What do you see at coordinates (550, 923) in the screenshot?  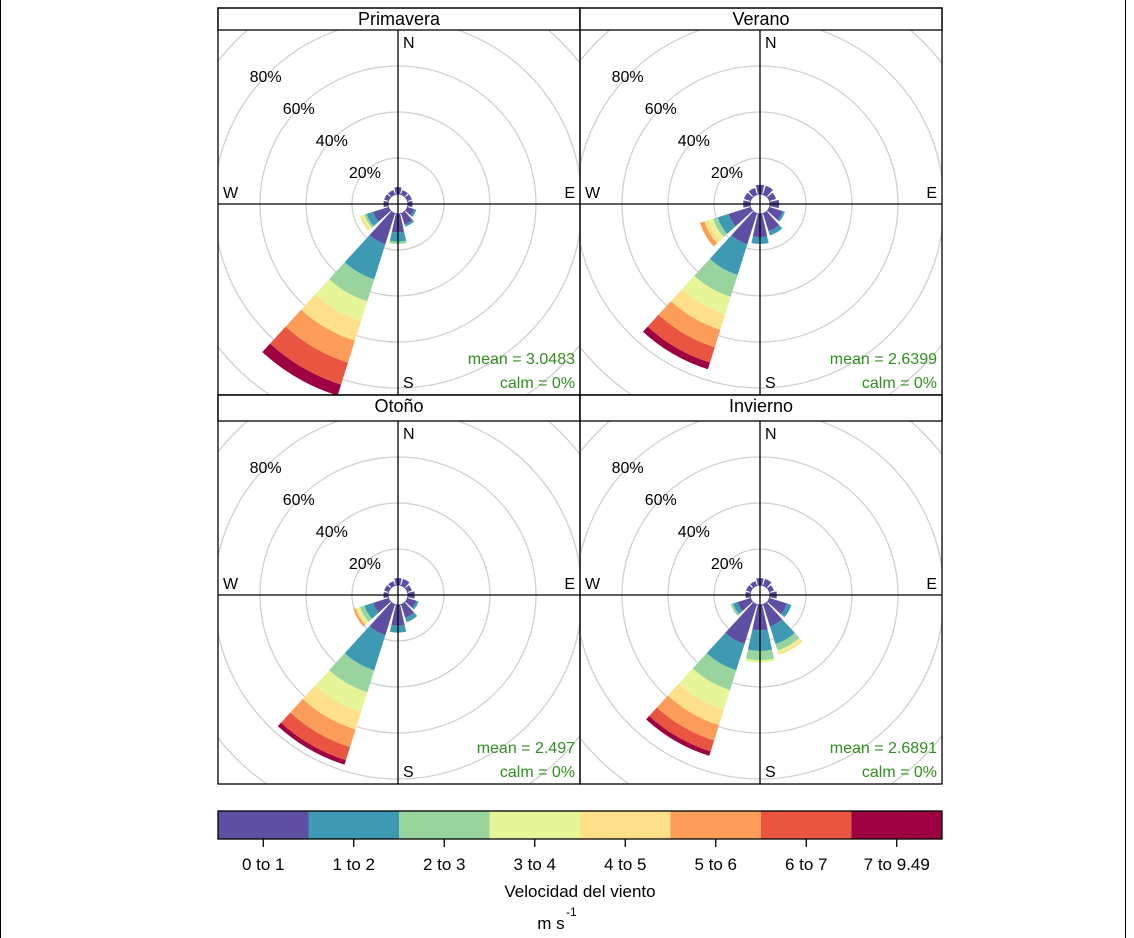 I see `units-base: m s` at bounding box center [550, 923].